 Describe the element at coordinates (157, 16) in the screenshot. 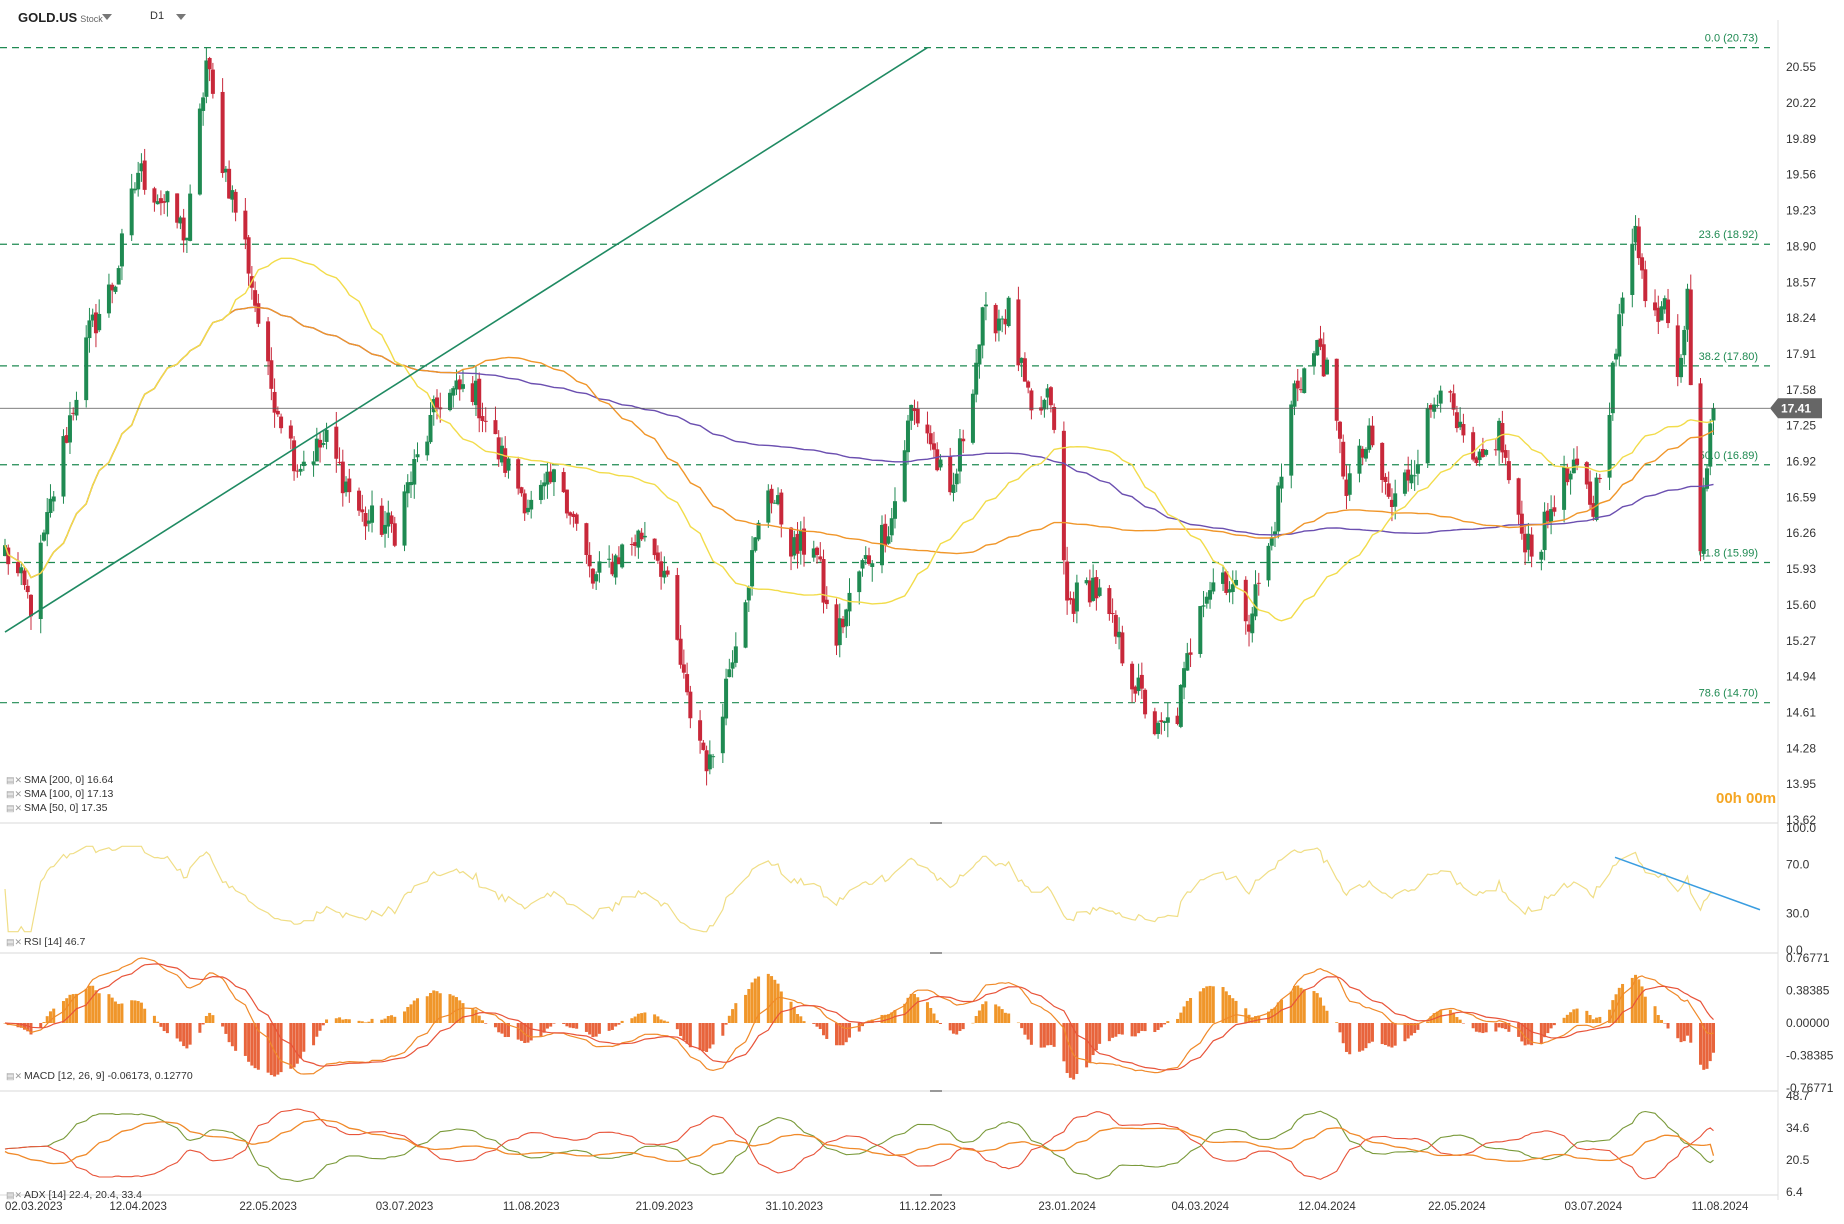

I see `timeframe-selector: D1` at that location.